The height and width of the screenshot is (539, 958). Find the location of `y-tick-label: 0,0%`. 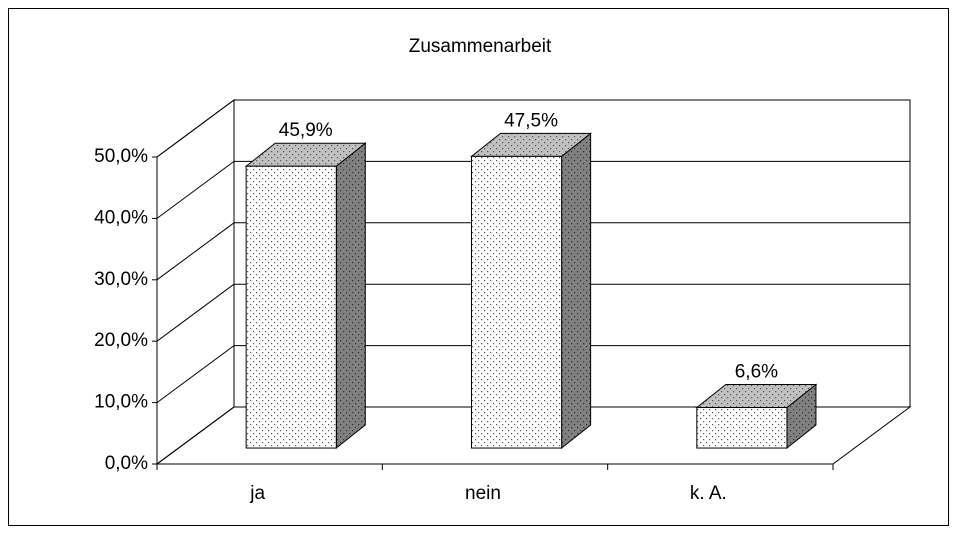

y-tick-label: 0,0% is located at coordinates (126, 463).